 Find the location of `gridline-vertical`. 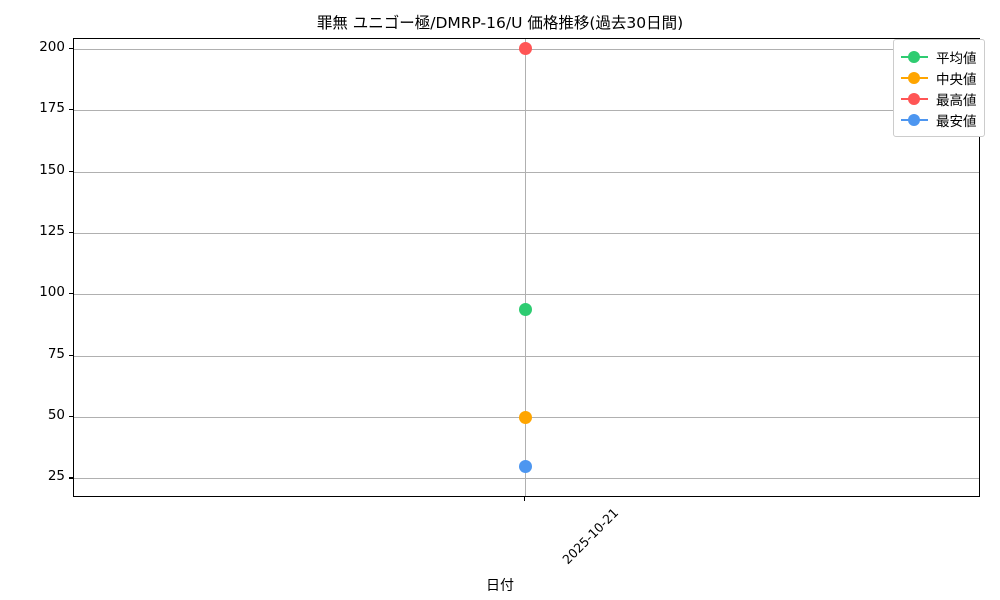

gridline-vertical is located at coordinates (525, 267).